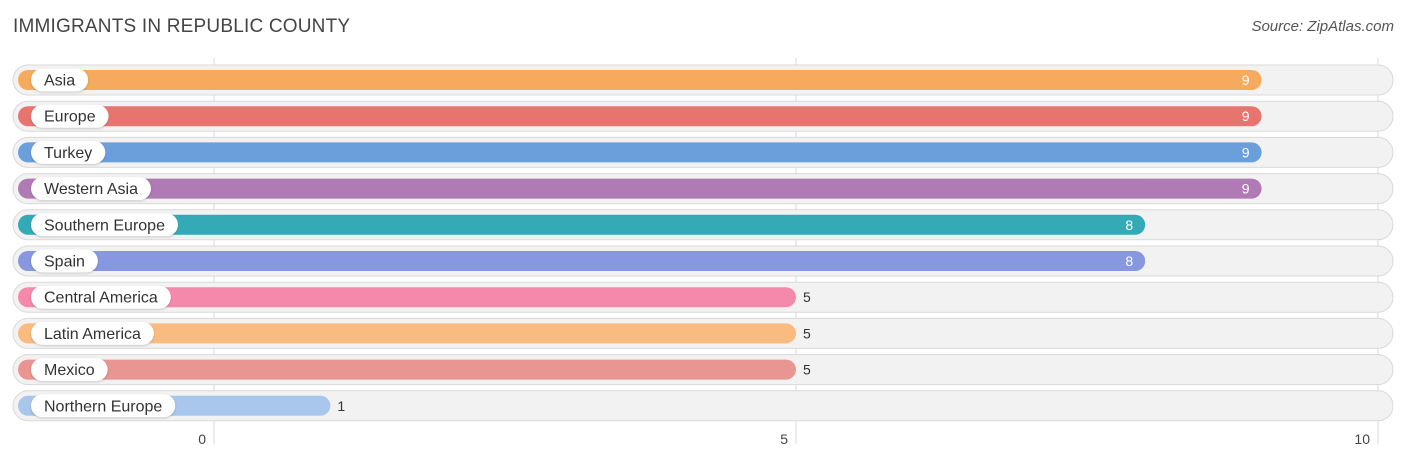 Image resolution: width=1406 pixels, height=462 pixels. I want to click on category-label: Southern Europe, so click(104, 225).